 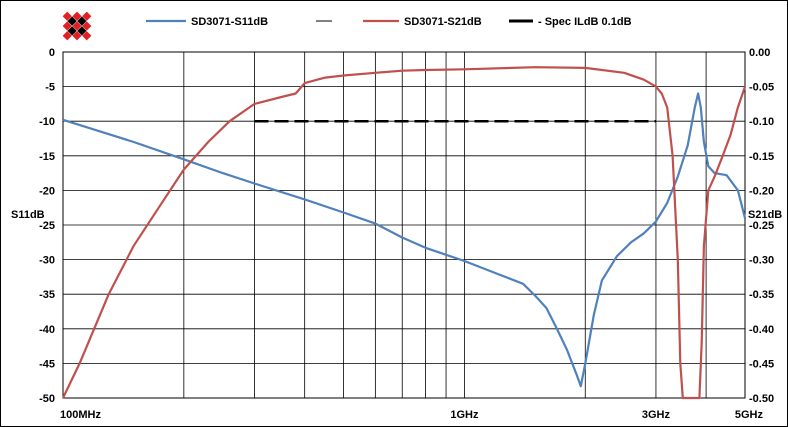 What do you see at coordinates (464, 415) in the screenshot?
I see `x-tick-label: 1GHz` at bounding box center [464, 415].